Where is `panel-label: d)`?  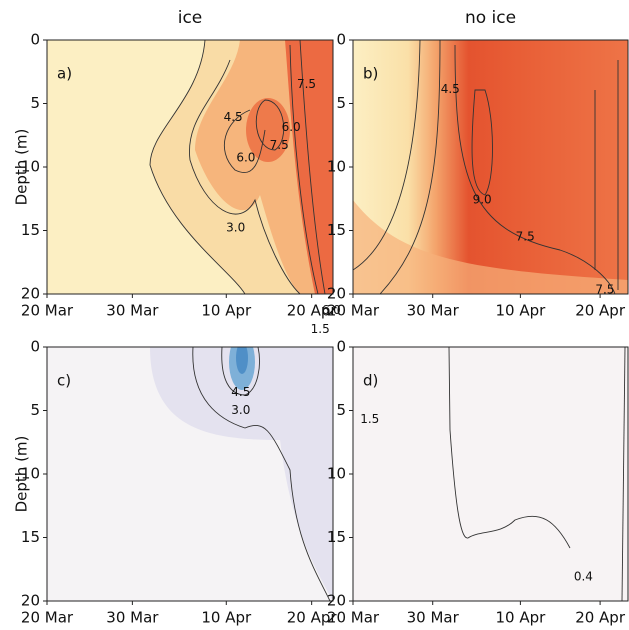 panel-label: d) is located at coordinates (370, 381).